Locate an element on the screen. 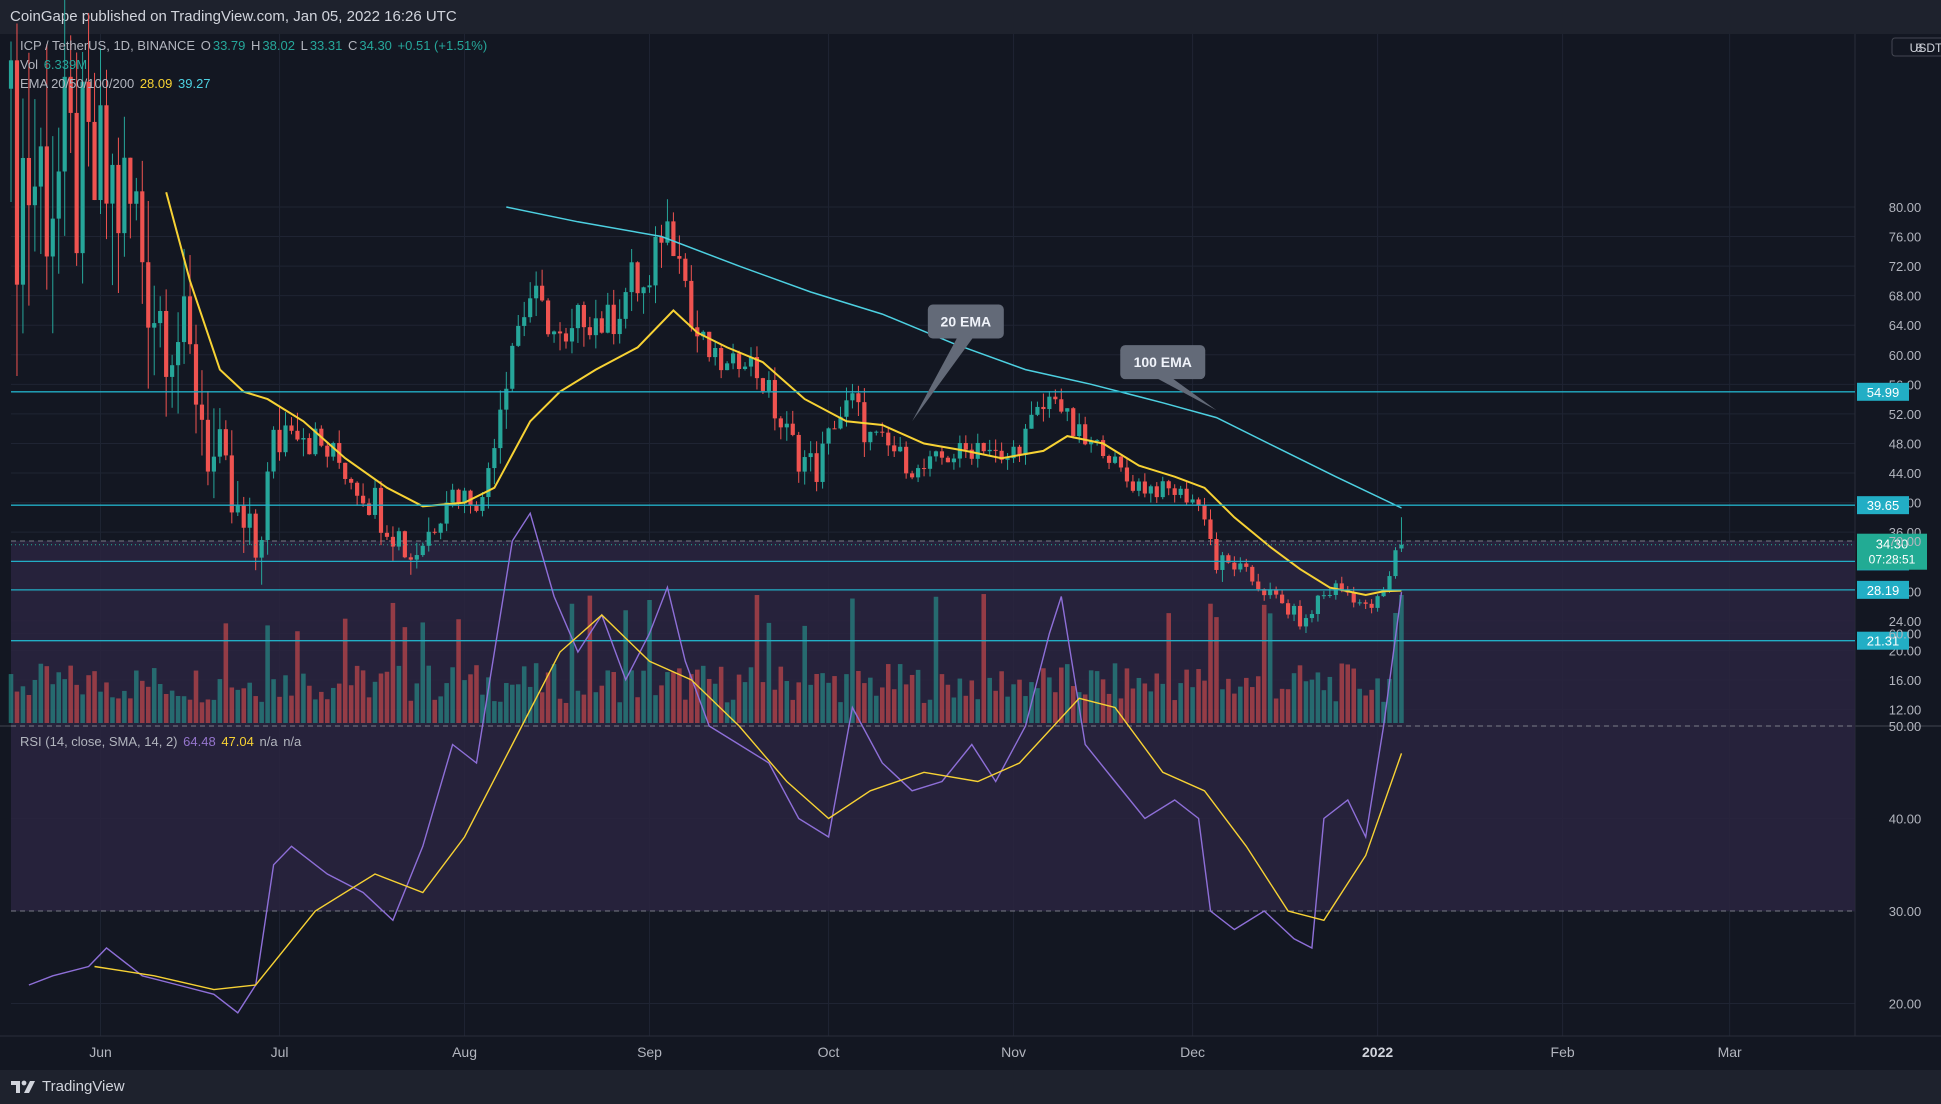 This screenshot has height=1104, width=1941. high-label: H is located at coordinates (256, 45).